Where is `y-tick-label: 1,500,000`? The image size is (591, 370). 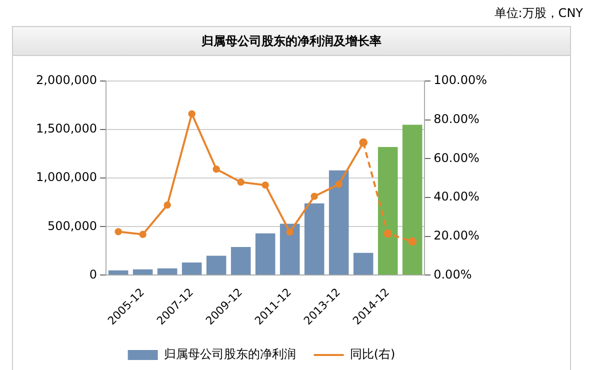 y-tick-label: 1,500,000 is located at coordinates (67, 129).